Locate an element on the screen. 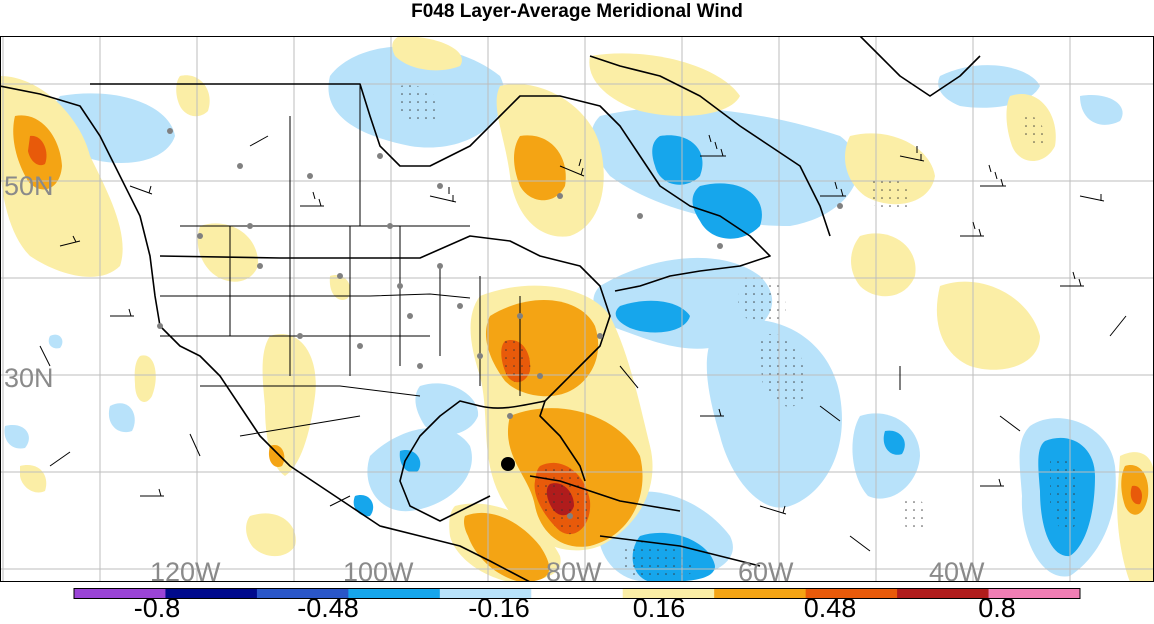 The height and width of the screenshot is (624, 1154). colorbar-tick-label: -0.48 is located at coordinates (328, 608).